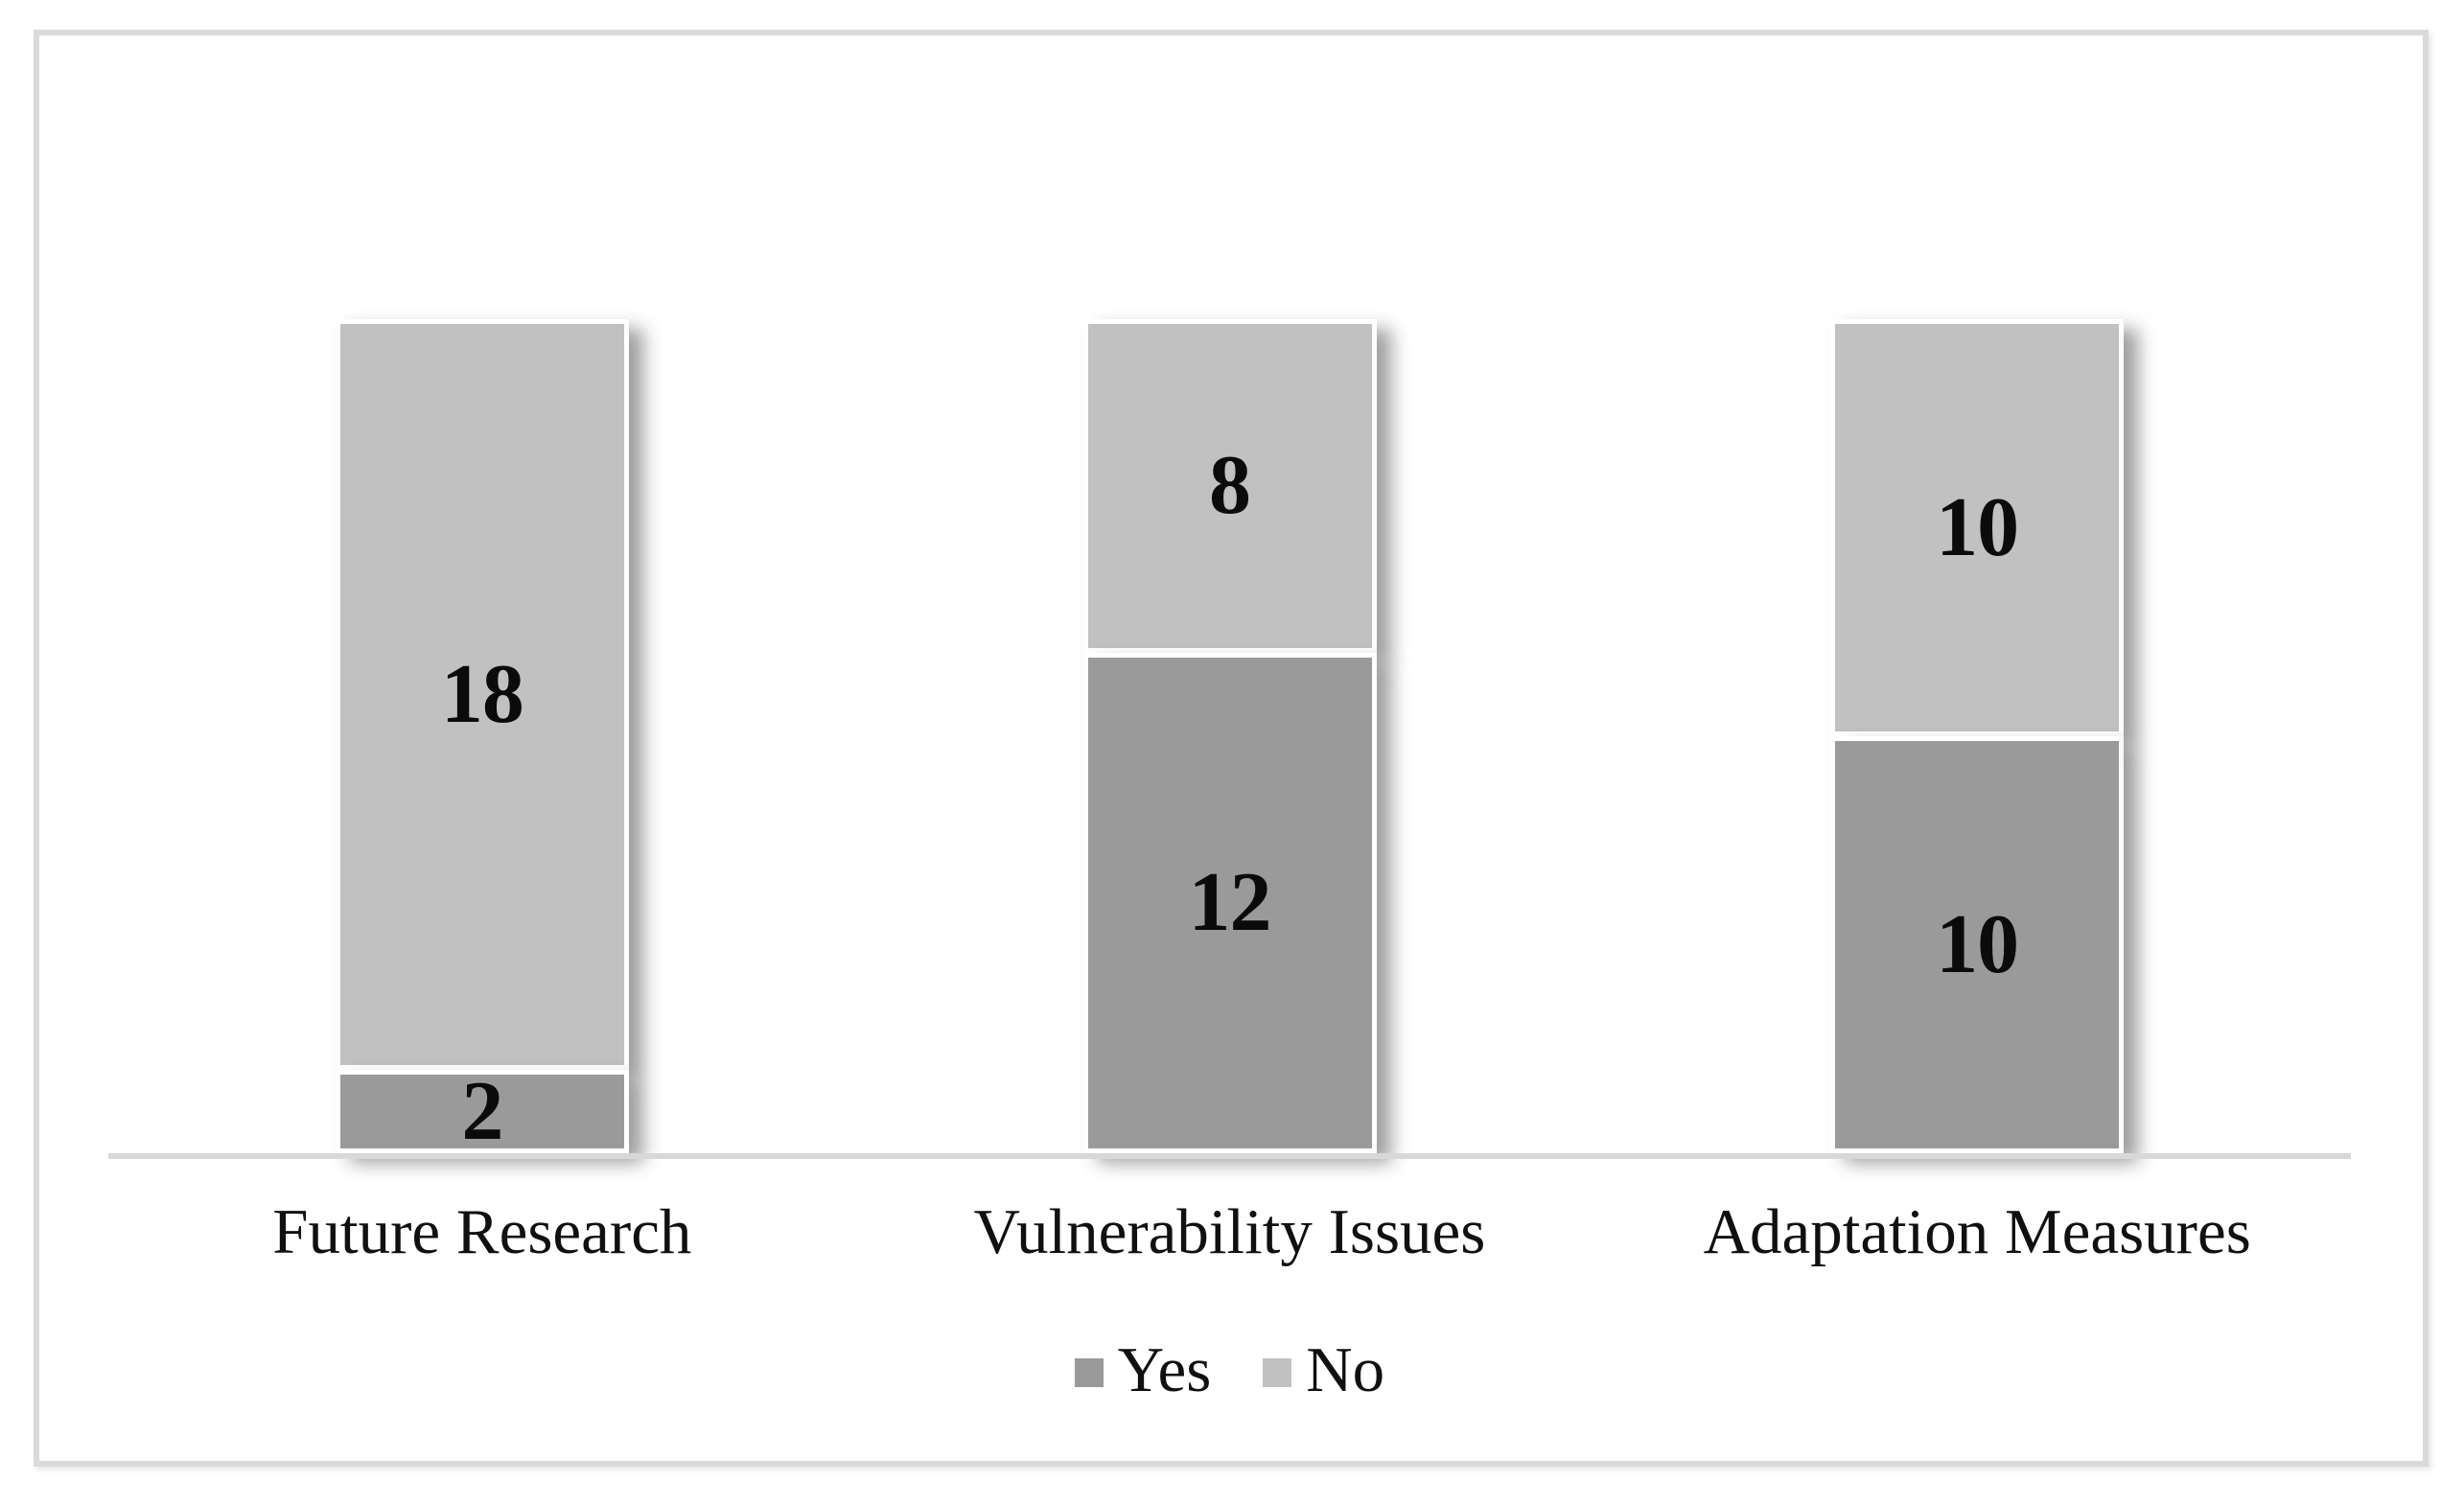 The image size is (2464, 1506). I want to click on data-label-yes-adaptation-measures: 10, so click(1978, 944).